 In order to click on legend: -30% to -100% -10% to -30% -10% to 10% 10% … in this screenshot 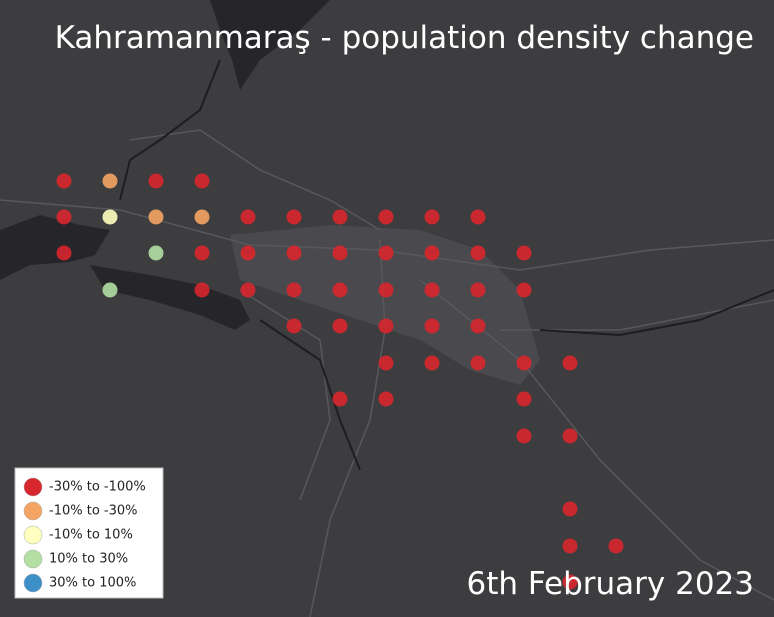, I will do `click(84, 535)`.